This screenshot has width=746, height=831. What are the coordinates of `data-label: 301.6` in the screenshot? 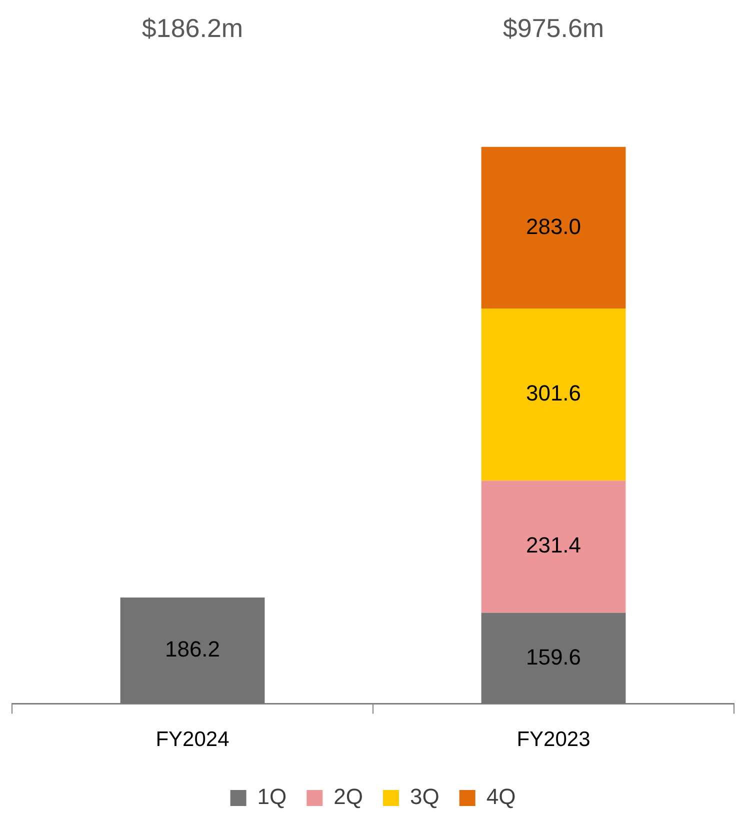 It's located at (554, 393).